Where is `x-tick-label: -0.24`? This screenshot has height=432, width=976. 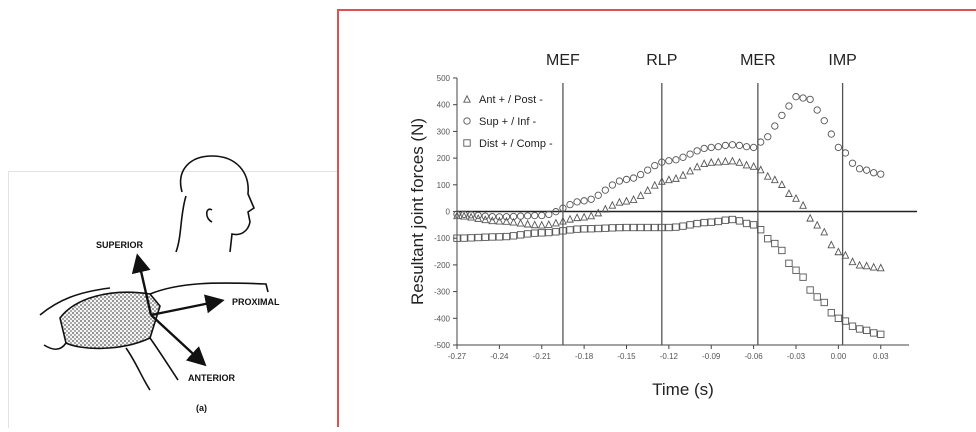
x-tick-label: -0.24 is located at coordinates (499, 356).